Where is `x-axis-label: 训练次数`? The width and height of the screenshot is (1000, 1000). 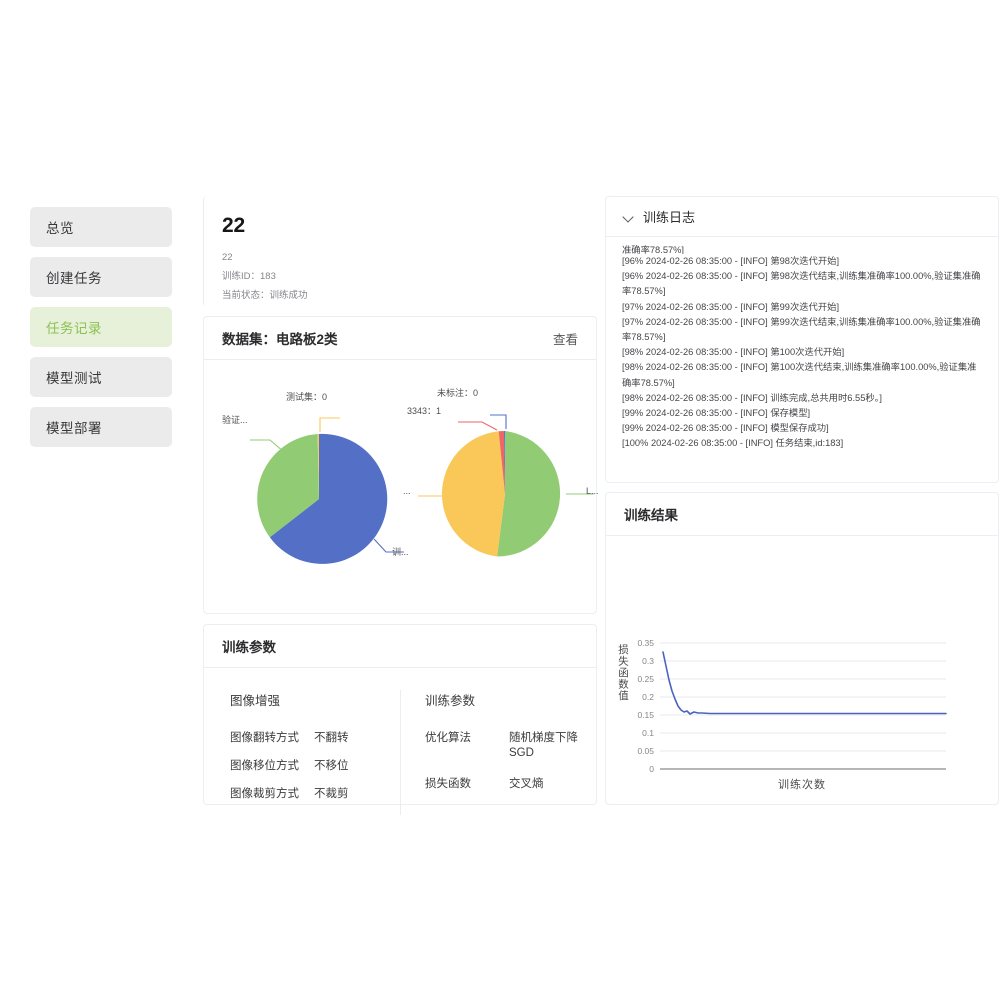 x-axis-label: 训练次数 is located at coordinates (802, 785).